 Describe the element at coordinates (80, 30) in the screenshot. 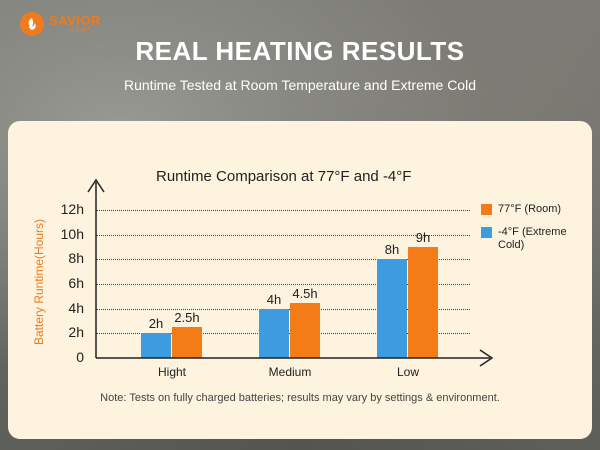

I see `brand-sub: HEAT` at that location.